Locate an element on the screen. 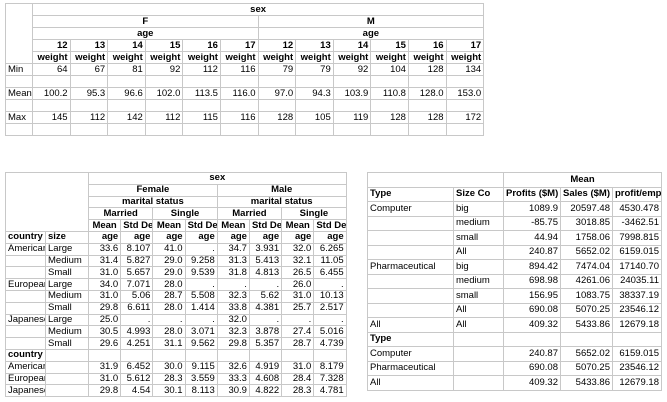 This screenshot has height=402, width=667. cell-value: 5.06 is located at coordinates (137, 296).